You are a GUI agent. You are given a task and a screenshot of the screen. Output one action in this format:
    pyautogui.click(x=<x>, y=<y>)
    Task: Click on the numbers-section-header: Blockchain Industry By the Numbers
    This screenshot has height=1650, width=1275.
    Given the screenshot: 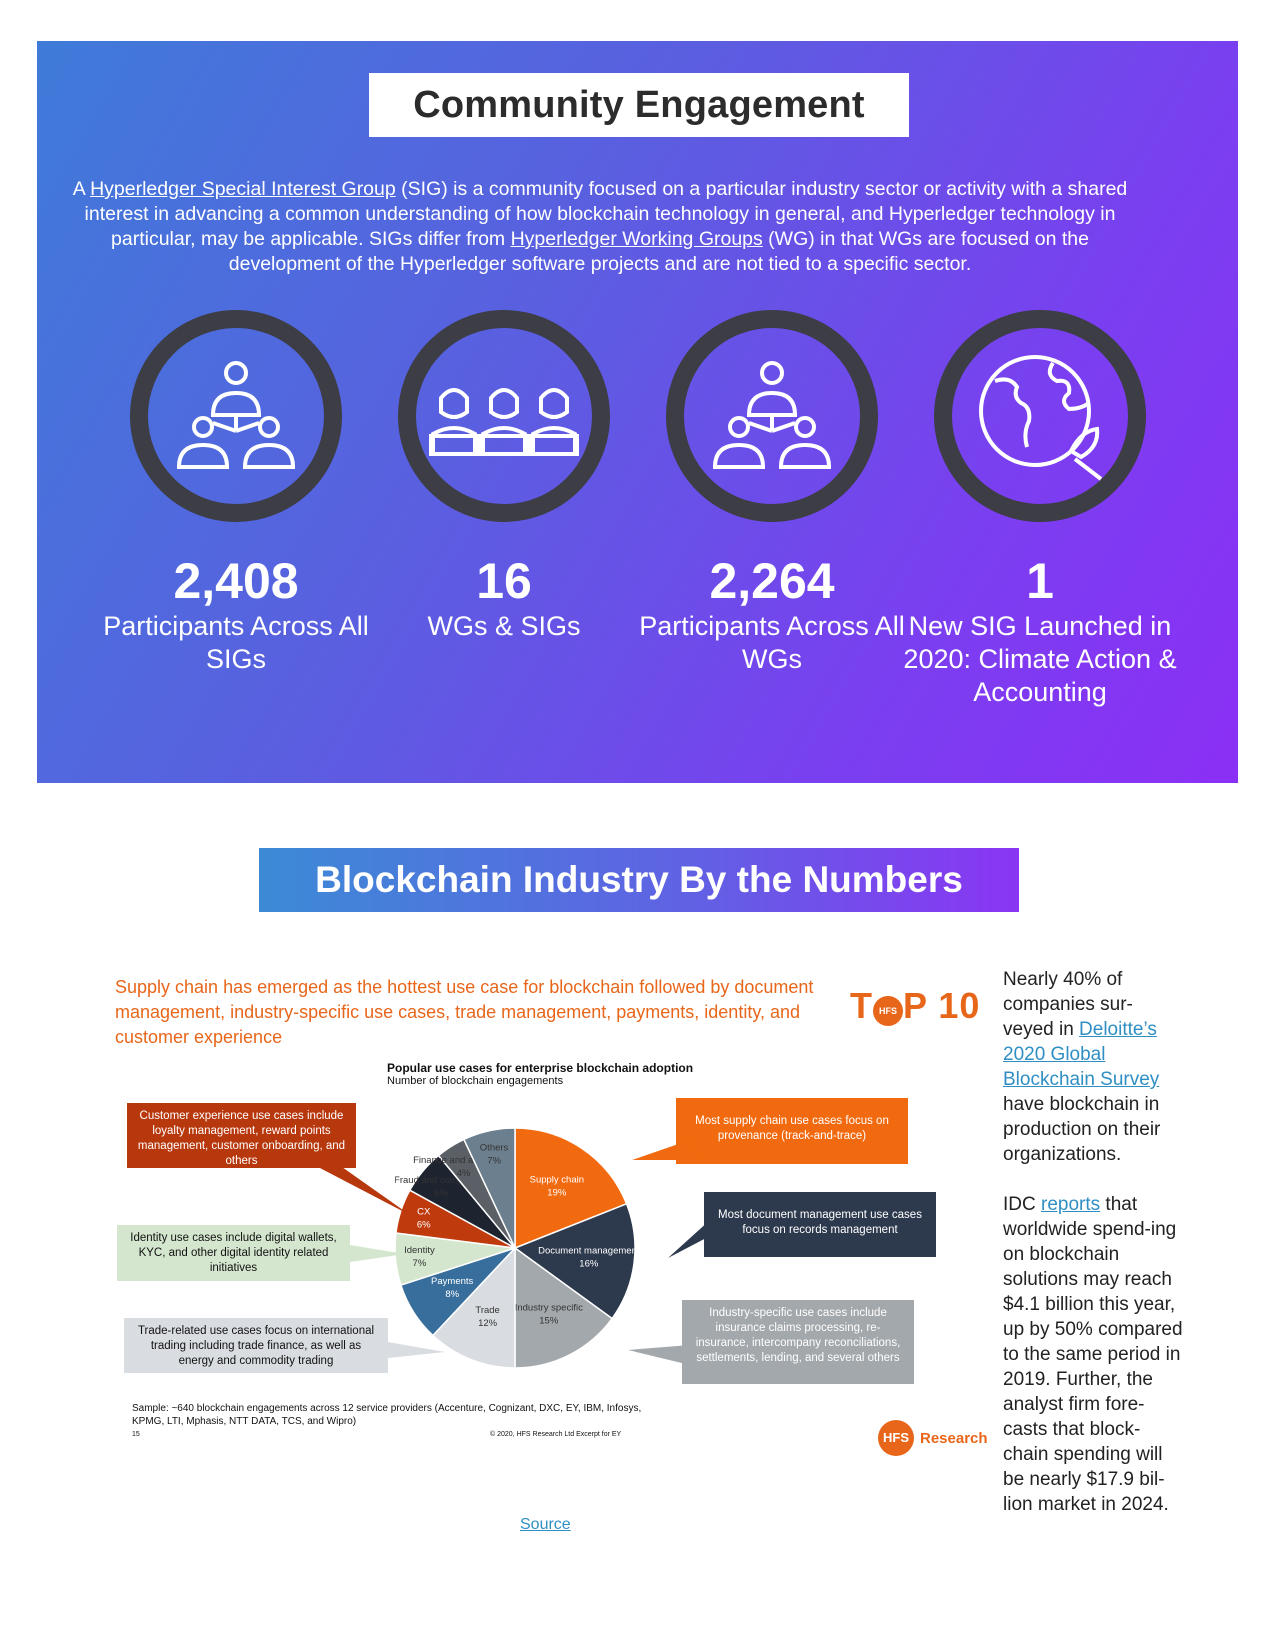 What is the action you would take?
    pyautogui.click(x=639, y=880)
    